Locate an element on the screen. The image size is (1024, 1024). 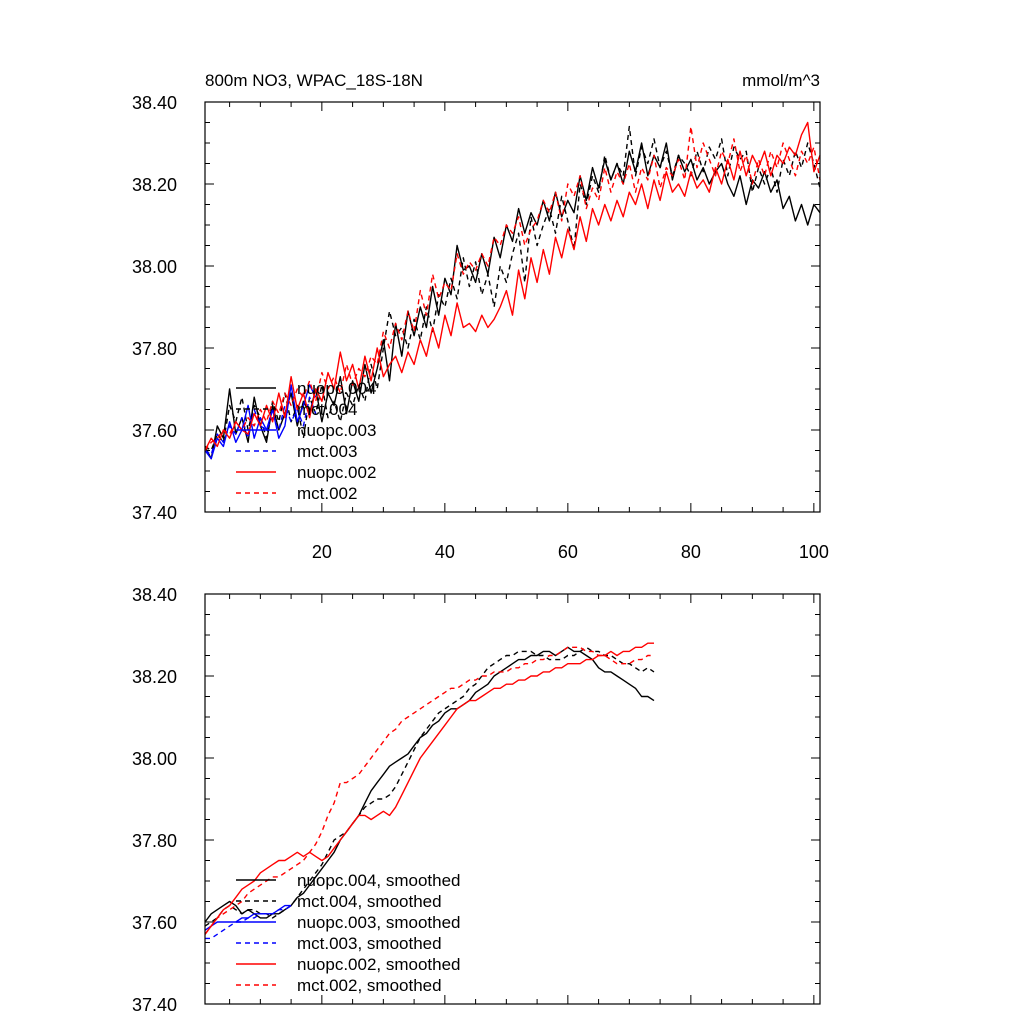
legend-label: mct.002, smoothed is located at coordinates (369, 985).